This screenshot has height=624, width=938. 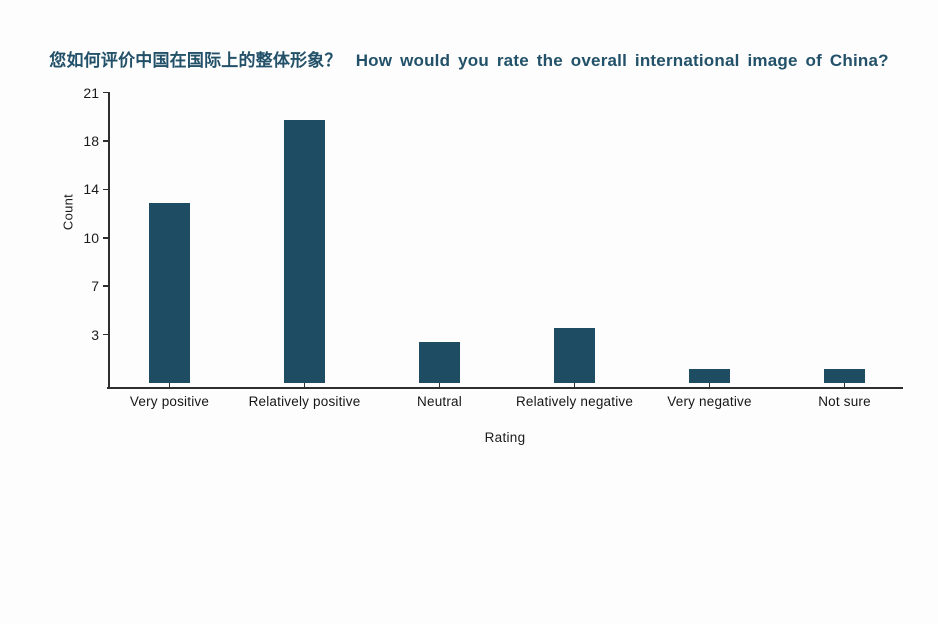 I want to click on x-axis-title: Rating, so click(x=505, y=437).